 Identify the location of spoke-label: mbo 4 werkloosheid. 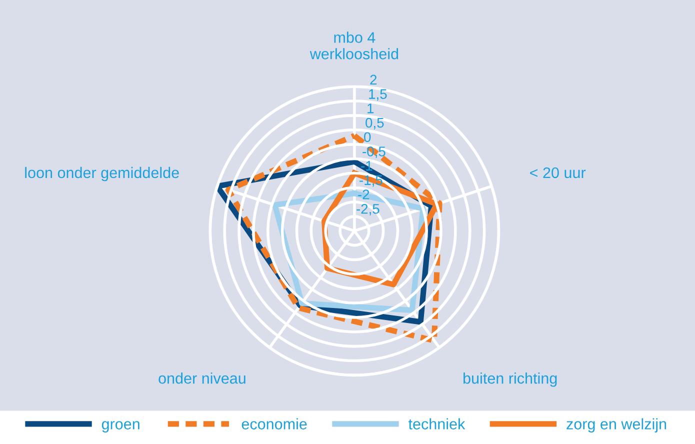
(354, 46).